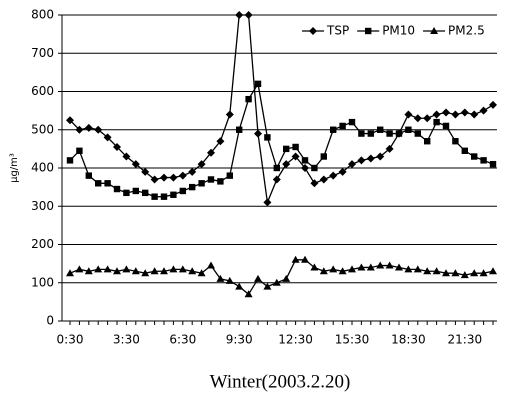  I want to click on x-tick-label: 15:30, so click(352, 340).